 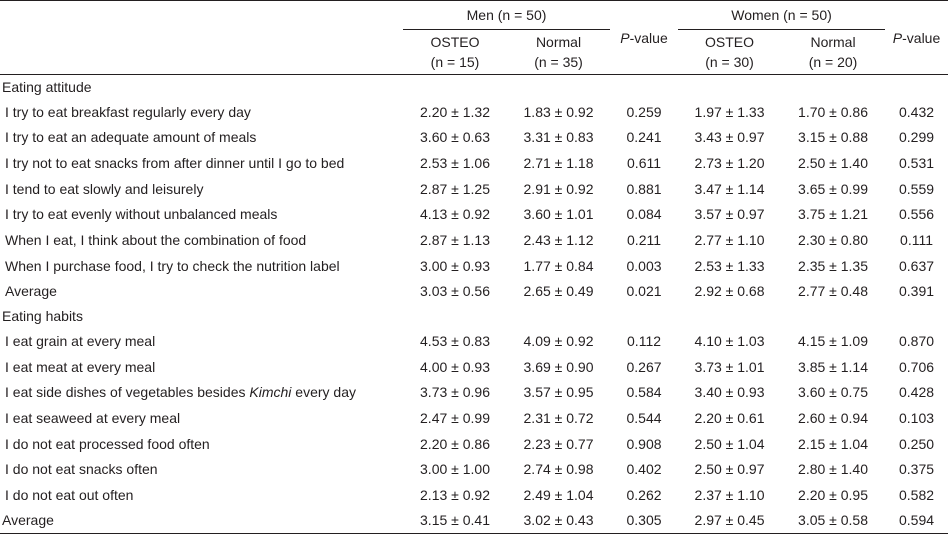 I want to click on row-label: I tend to eat slowly and leisurely, so click(x=104, y=188).